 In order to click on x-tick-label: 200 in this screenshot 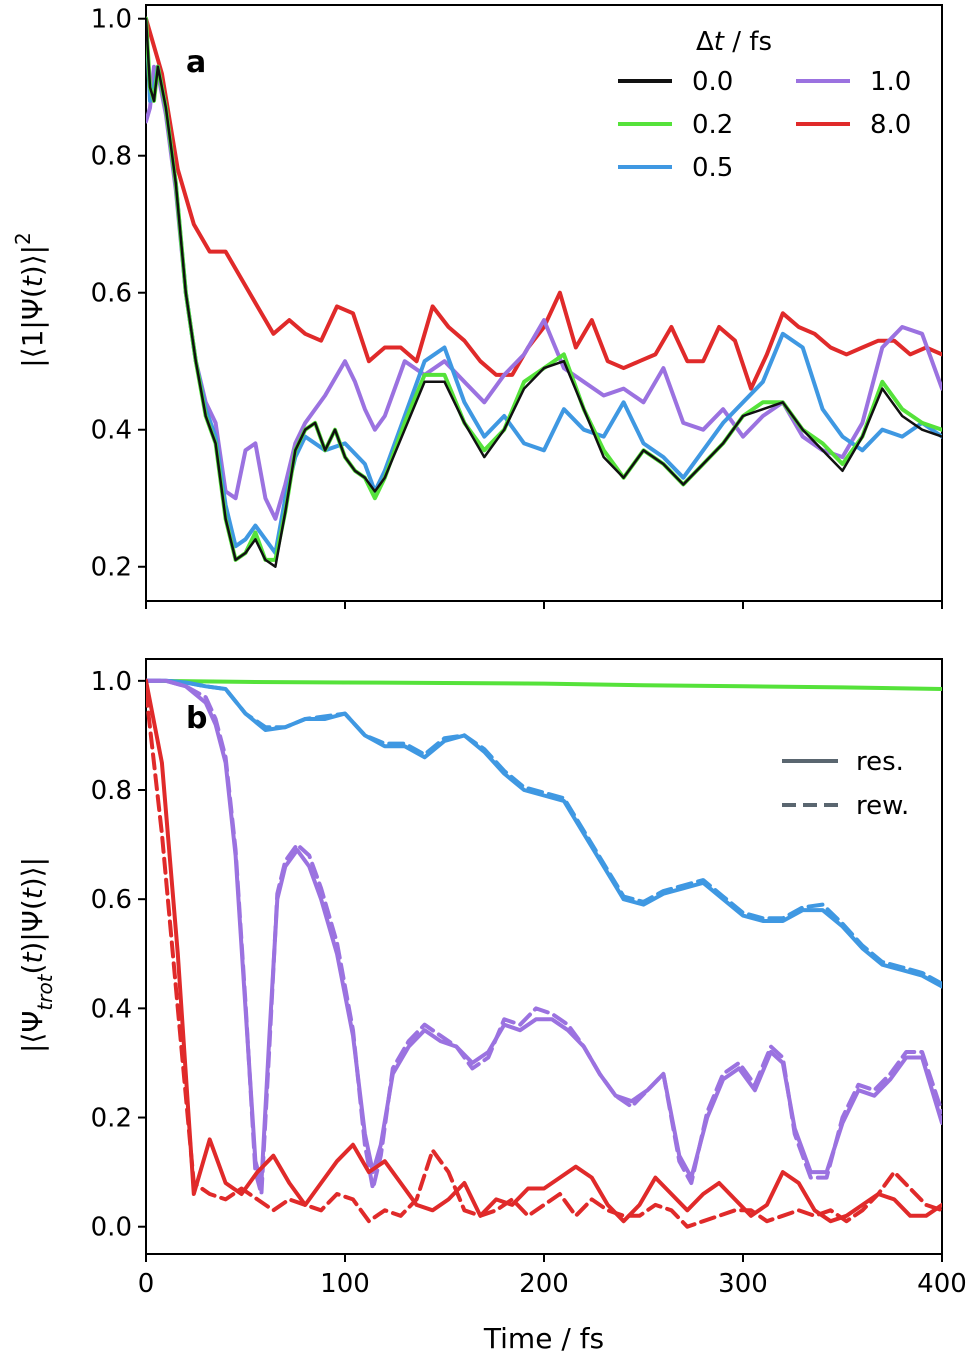, I will do `click(544, 1284)`.